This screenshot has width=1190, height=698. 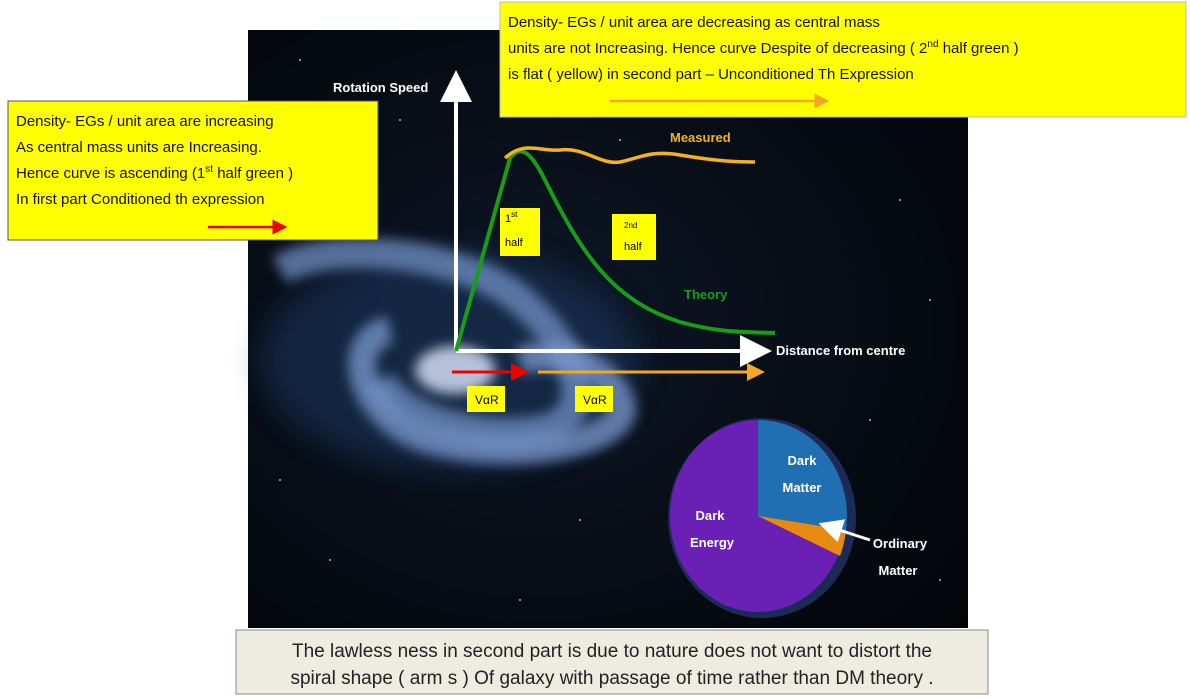 What do you see at coordinates (514, 243) in the screenshot?
I see `first-half-word: half` at bounding box center [514, 243].